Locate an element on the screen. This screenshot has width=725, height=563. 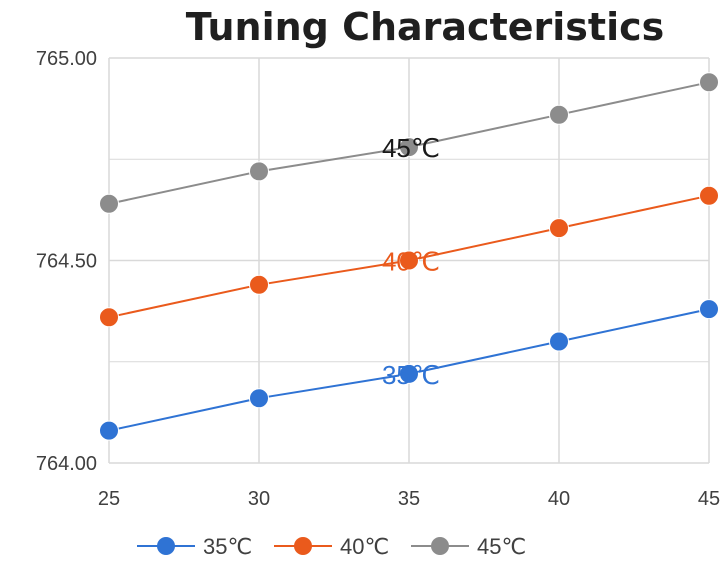
chart-title: Tuning Characteristics is located at coordinates (425, 27).